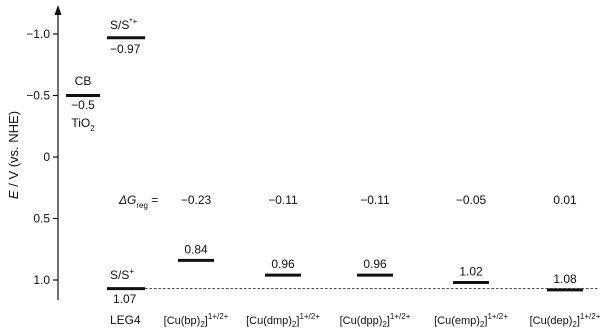 This screenshot has width=603, height=331. What do you see at coordinates (182, 321) in the screenshot?
I see `mediator-name-main: [Cu(bp)` at bounding box center [182, 321].